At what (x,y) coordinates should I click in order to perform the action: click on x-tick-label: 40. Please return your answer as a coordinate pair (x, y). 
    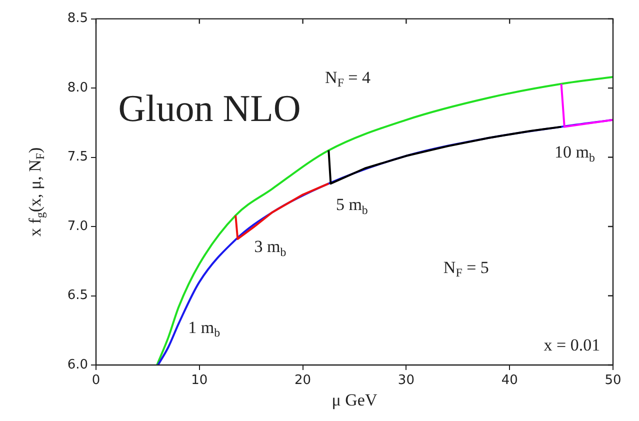
    Looking at the image, I should click on (509, 380).